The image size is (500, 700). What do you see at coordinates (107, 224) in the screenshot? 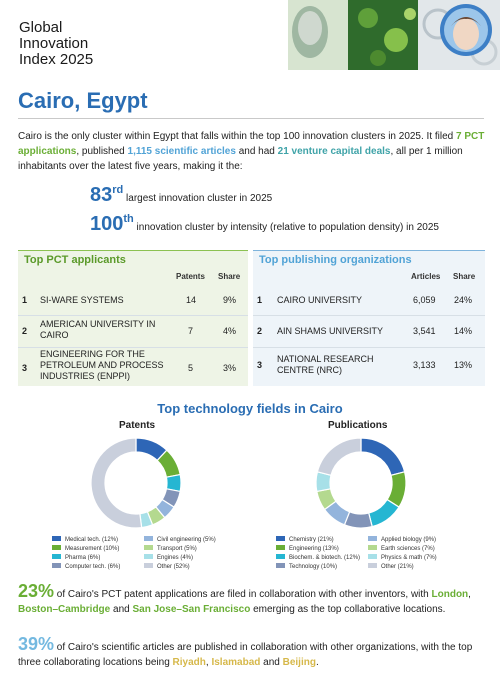
I see `rank-intensity-value: 100` at bounding box center [107, 224].